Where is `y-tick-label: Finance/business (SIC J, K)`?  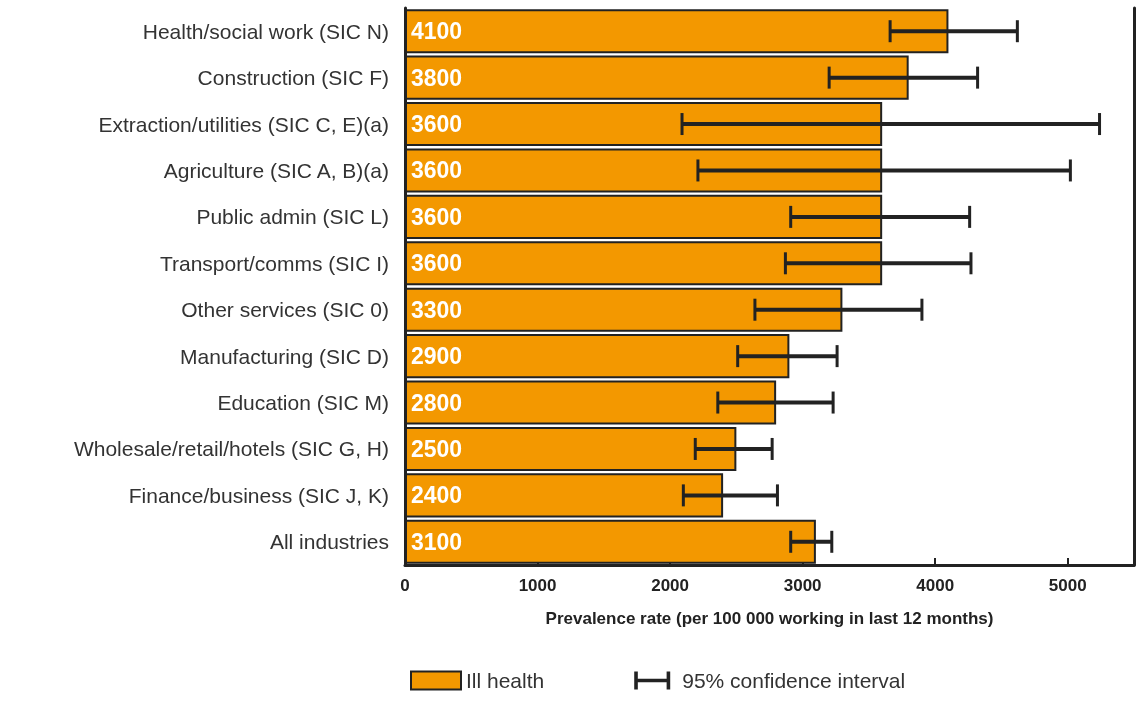
y-tick-label: Finance/business (SIC J, K) is located at coordinates (258, 495).